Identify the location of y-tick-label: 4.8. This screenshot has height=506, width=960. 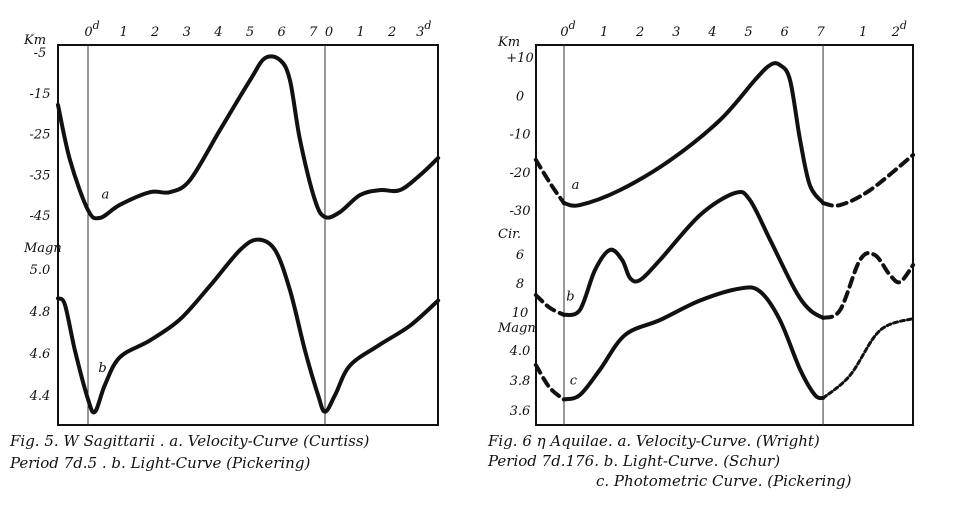
(40, 312).